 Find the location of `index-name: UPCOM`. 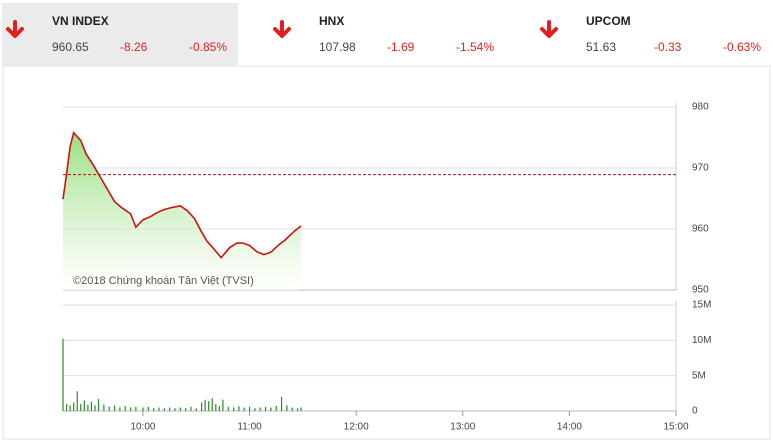

index-name: UPCOM is located at coordinates (608, 21).